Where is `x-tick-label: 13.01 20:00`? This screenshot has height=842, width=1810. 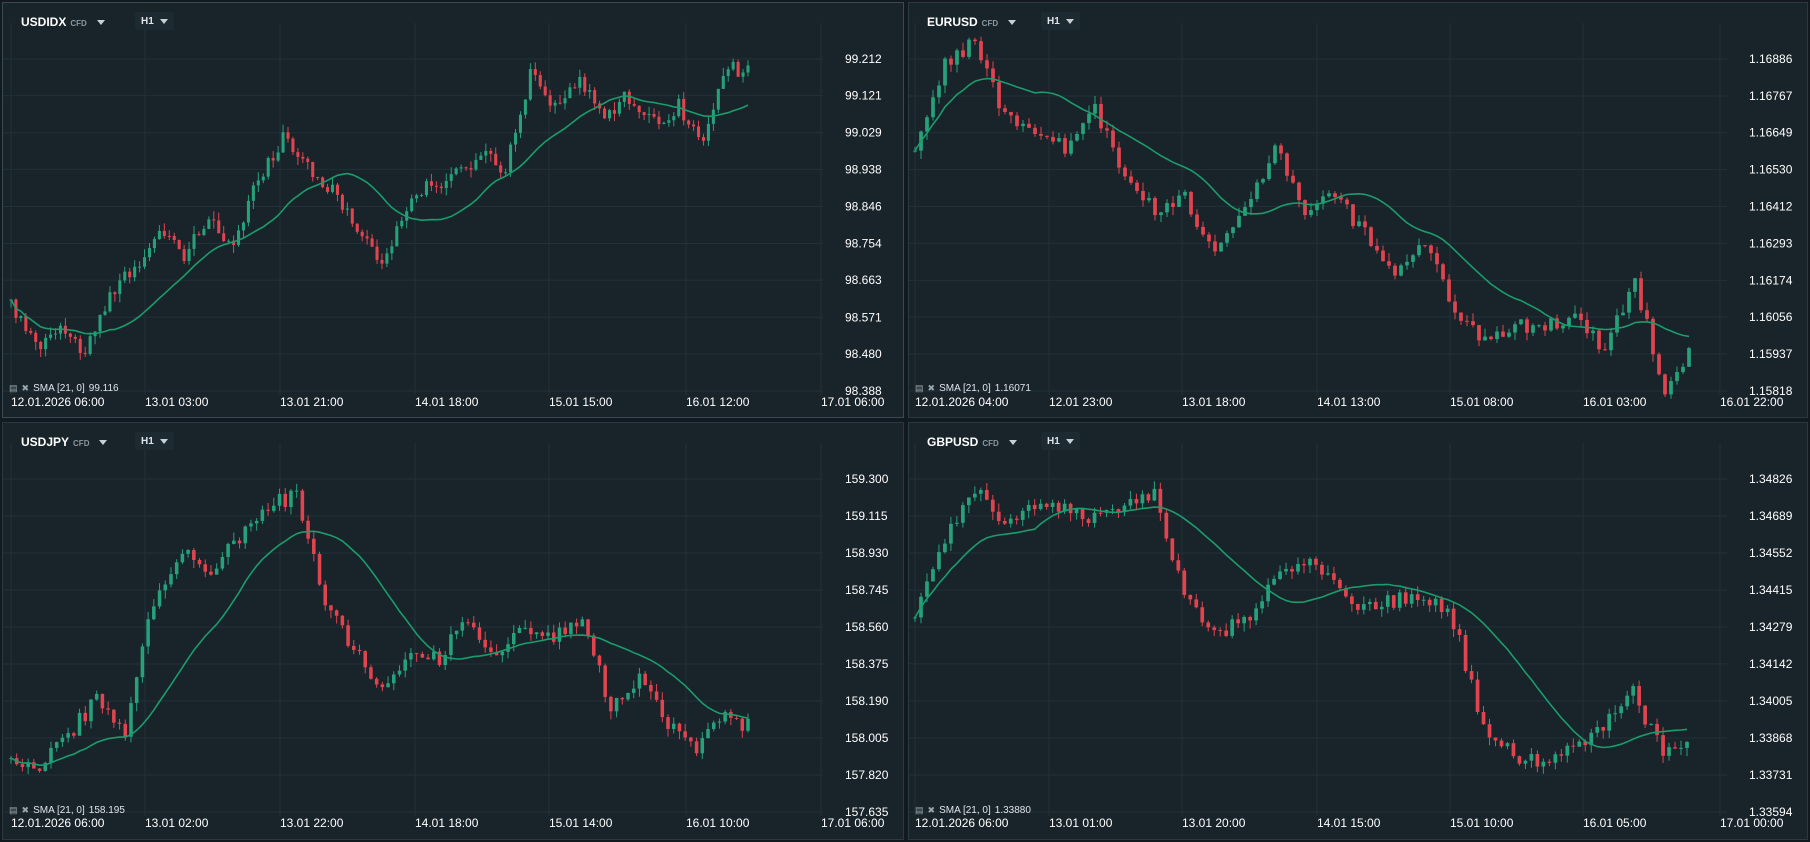 x-tick-label: 13.01 20:00 is located at coordinates (1214, 823).